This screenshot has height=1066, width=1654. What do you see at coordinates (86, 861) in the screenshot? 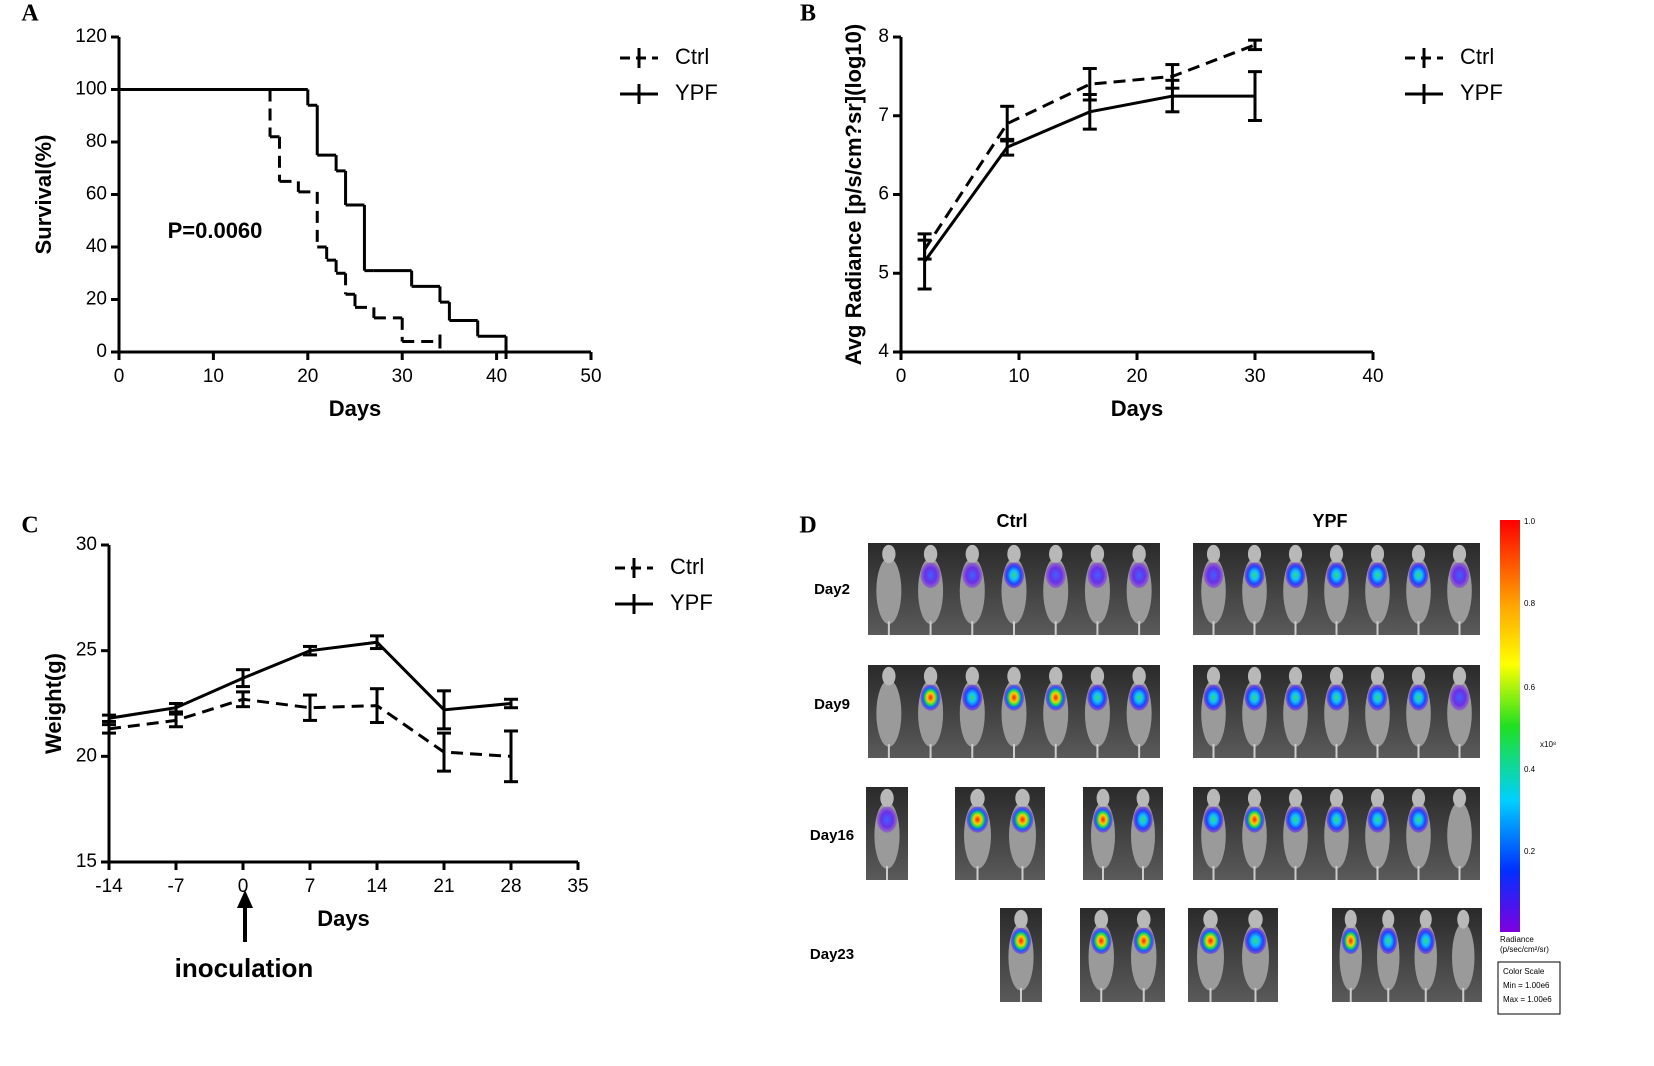
I see `y-tick-label: 15` at bounding box center [86, 861].